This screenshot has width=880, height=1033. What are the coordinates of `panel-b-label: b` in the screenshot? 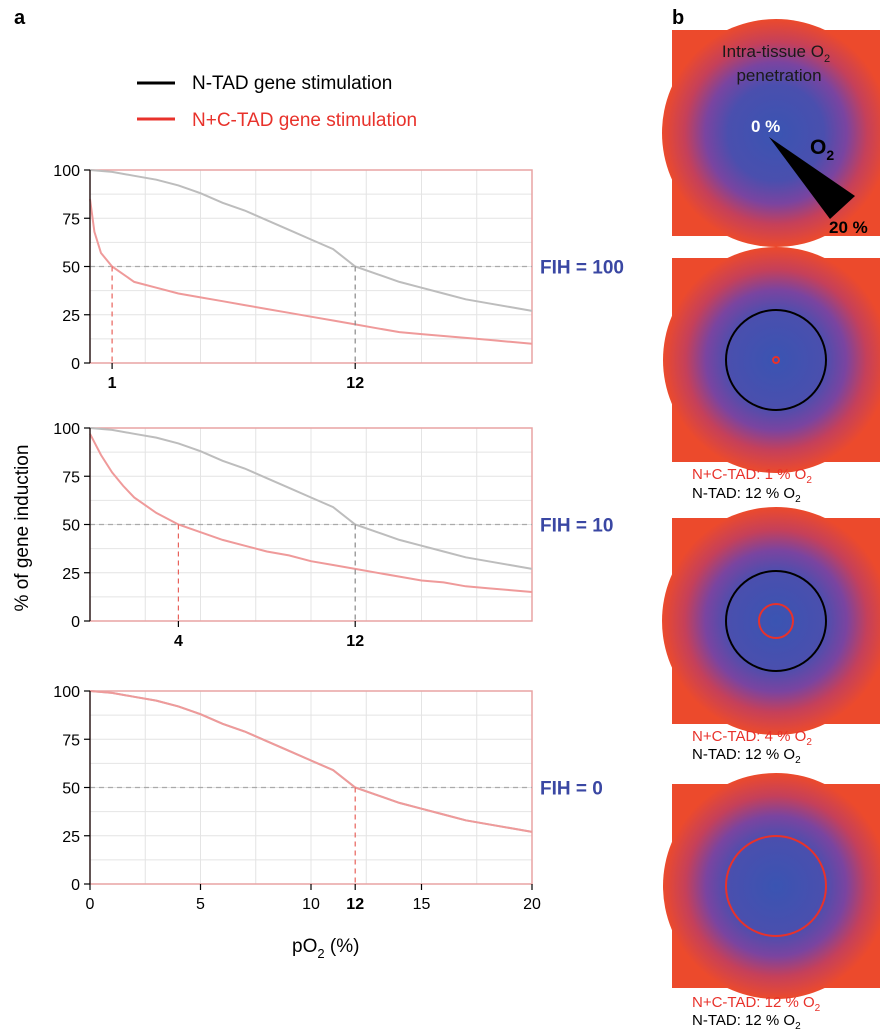 It's located at (678, 18).